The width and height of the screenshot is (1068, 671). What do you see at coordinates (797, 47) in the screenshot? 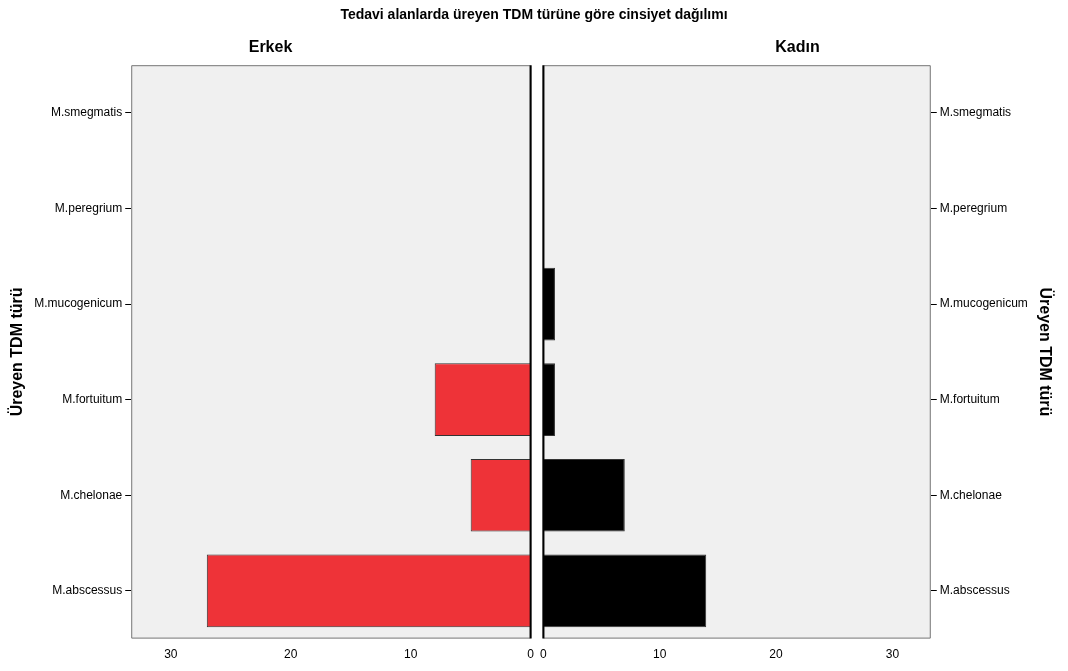
I see `chart-subtitle: Kadın` at bounding box center [797, 47].